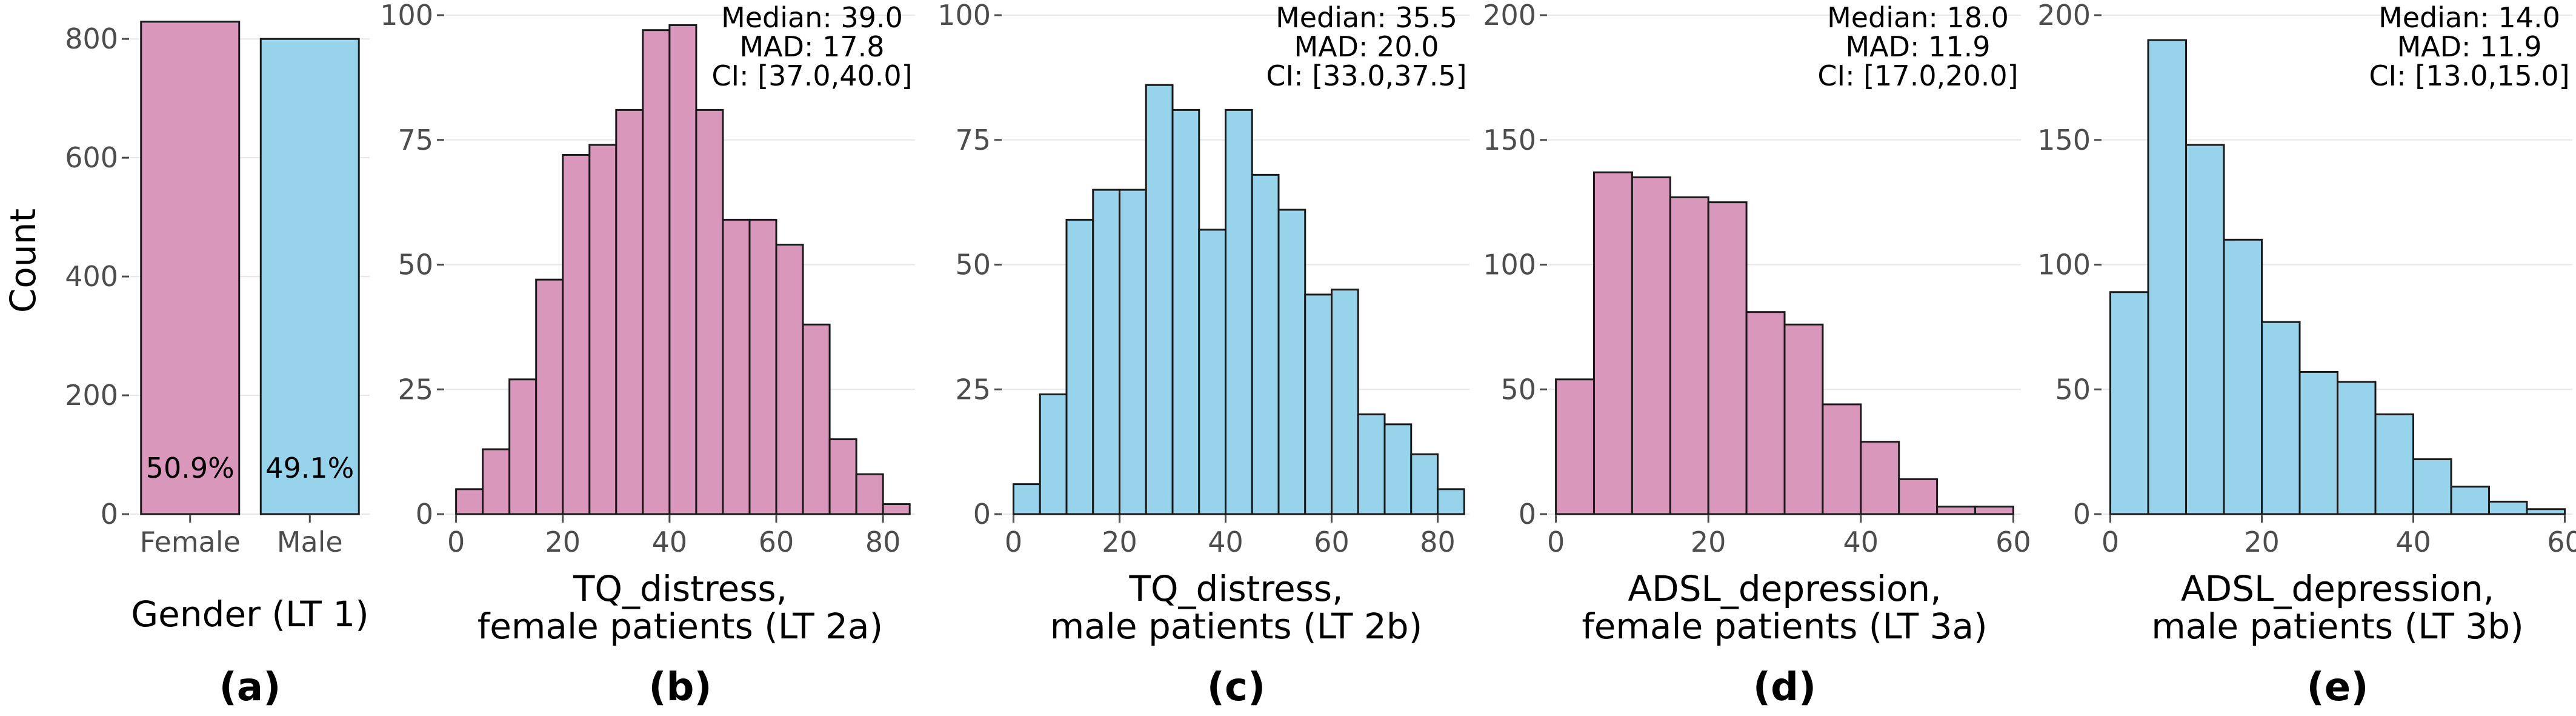 Image resolution: width=2576 pixels, height=716 pixels. I want to click on x-axis-title: male patients (LT 2b), so click(1236, 626).